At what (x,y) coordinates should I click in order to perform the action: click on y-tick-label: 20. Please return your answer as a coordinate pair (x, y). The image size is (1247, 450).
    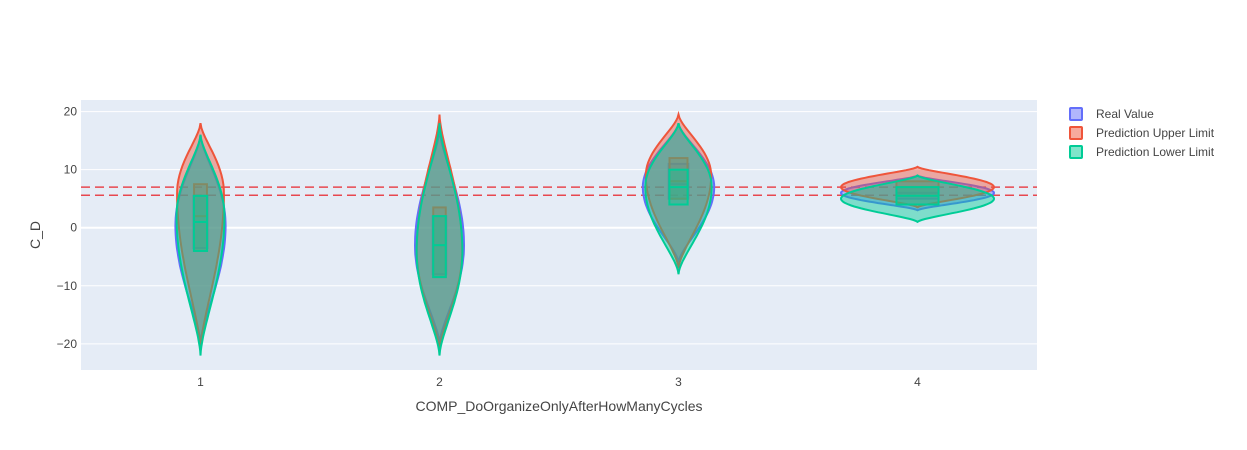
    Looking at the image, I should click on (71, 112).